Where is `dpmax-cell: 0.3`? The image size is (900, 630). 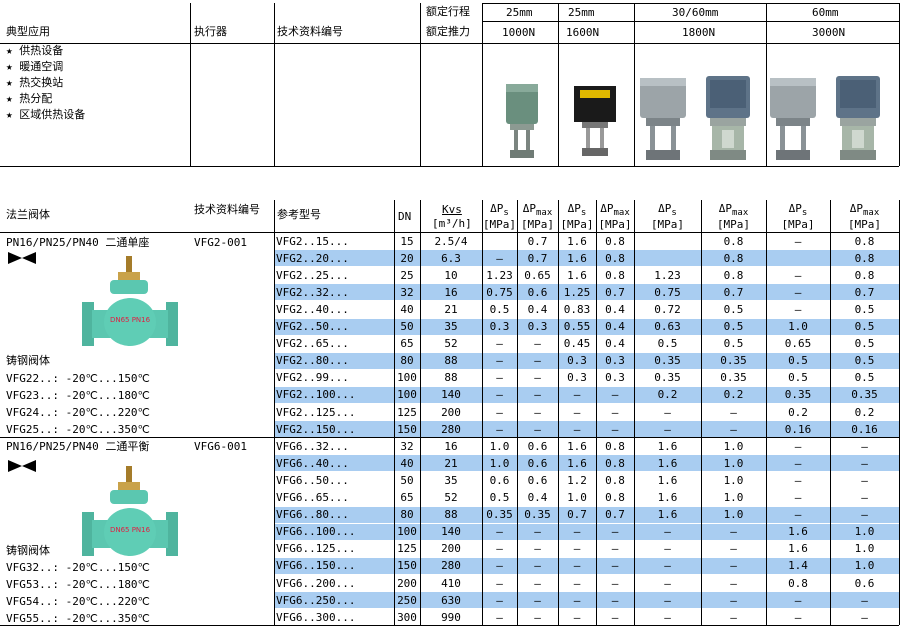 dpmax-cell: 0.3 is located at coordinates (615, 361).